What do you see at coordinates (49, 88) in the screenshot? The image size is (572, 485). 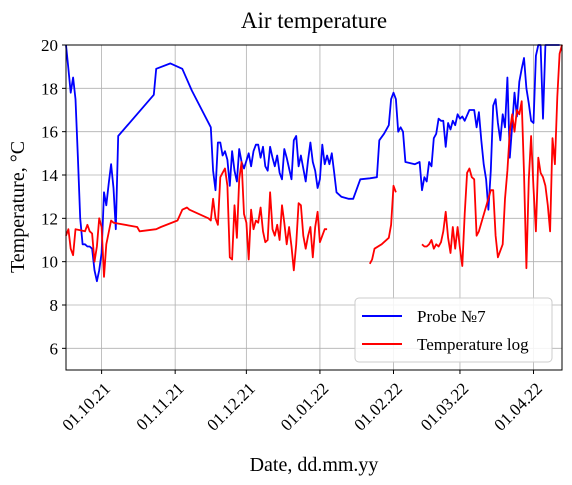 I see `y-tick-label: 18` at bounding box center [49, 88].